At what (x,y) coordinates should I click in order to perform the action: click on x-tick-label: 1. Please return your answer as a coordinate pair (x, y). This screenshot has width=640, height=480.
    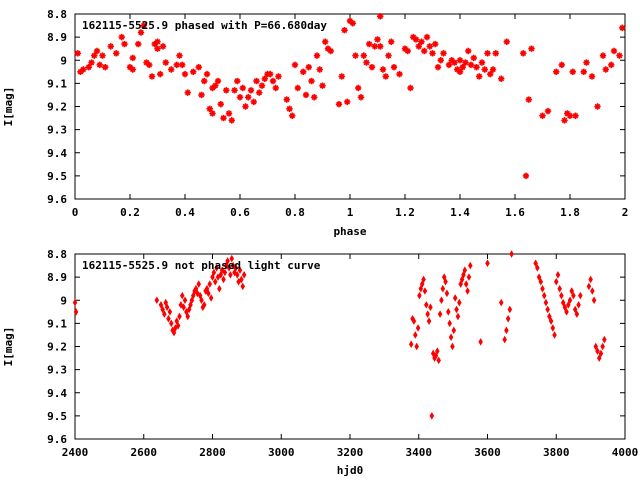
    Looking at the image, I should click on (350, 212).